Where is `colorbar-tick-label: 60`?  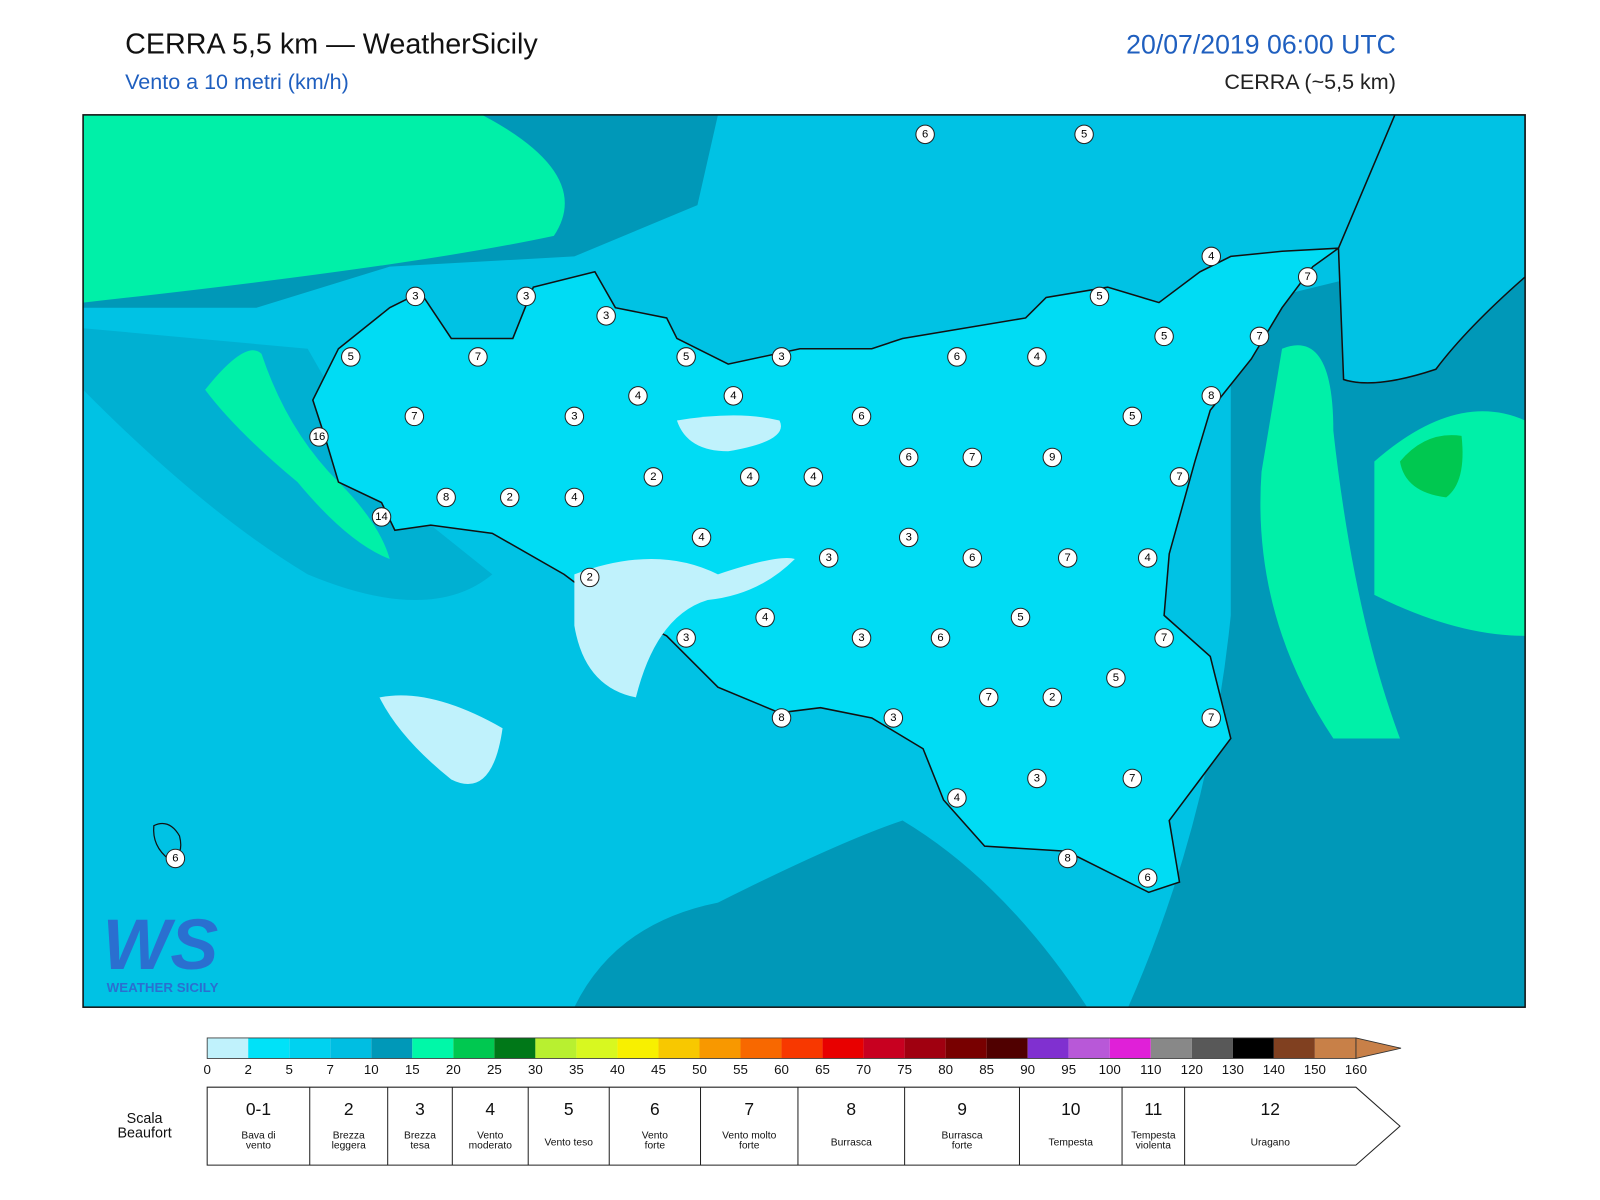 colorbar-tick-label: 60 is located at coordinates (781, 1069).